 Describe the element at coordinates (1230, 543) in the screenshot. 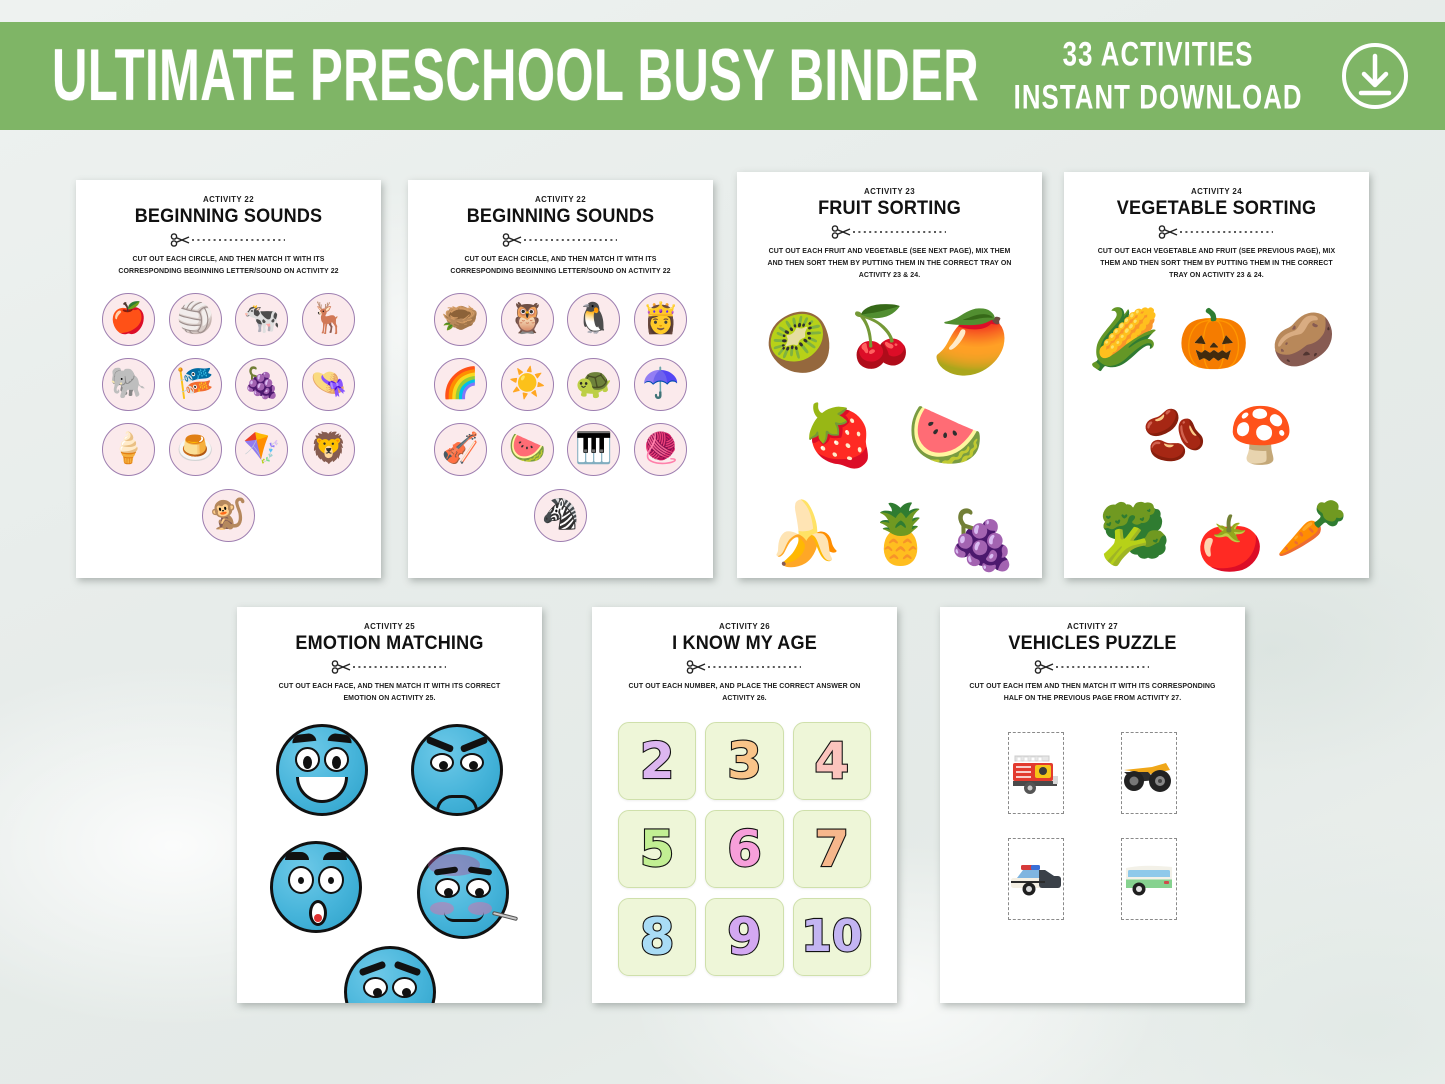

I see `tomato-icon: 🍅` at that location.